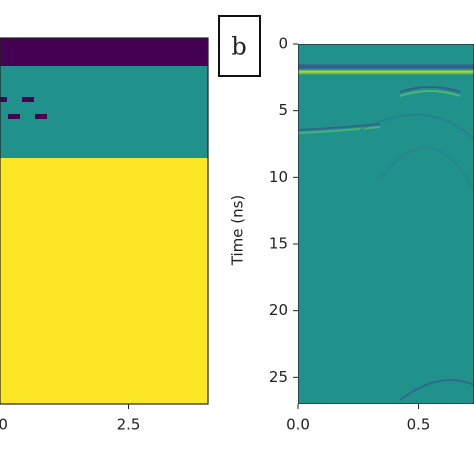 The height and width of the screenshot is (474, 474). What do you see at coordinates (278, 244) in the screenshot?
I see `y-tick-label: 15` at bounding box center [278, 244].